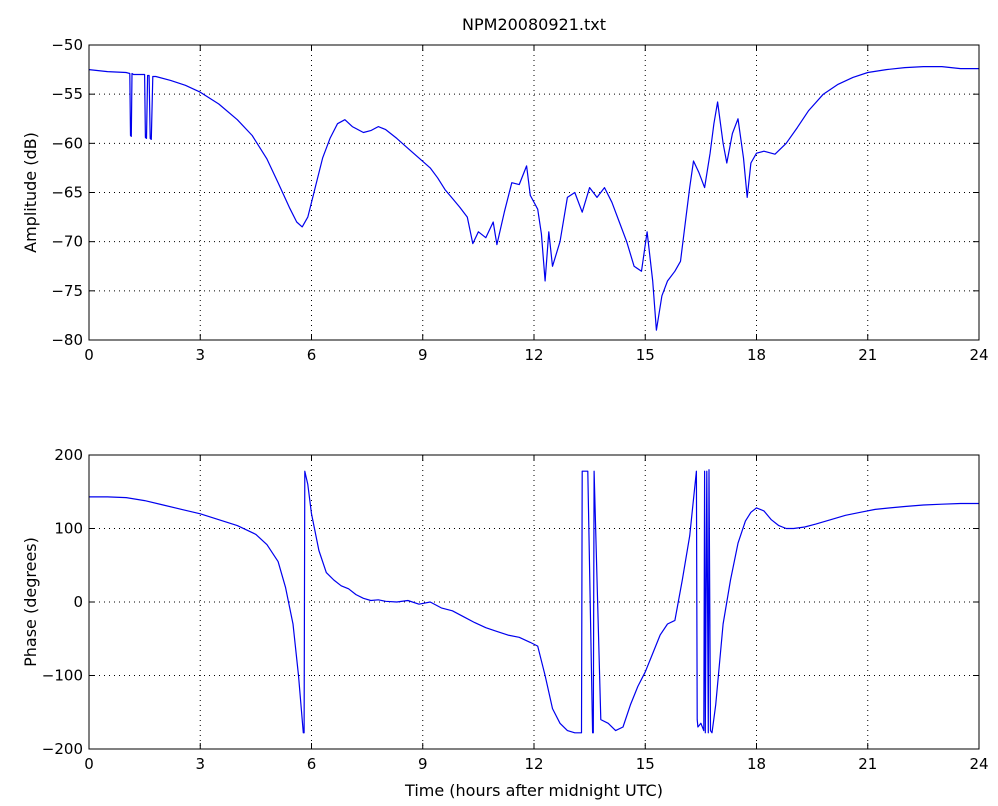  What do you see at coordinates (533, 790) in the screenshot?
I see `phase-x-axis-label: Time (hours after midnight UTC)` at bounding box center [533, 790].